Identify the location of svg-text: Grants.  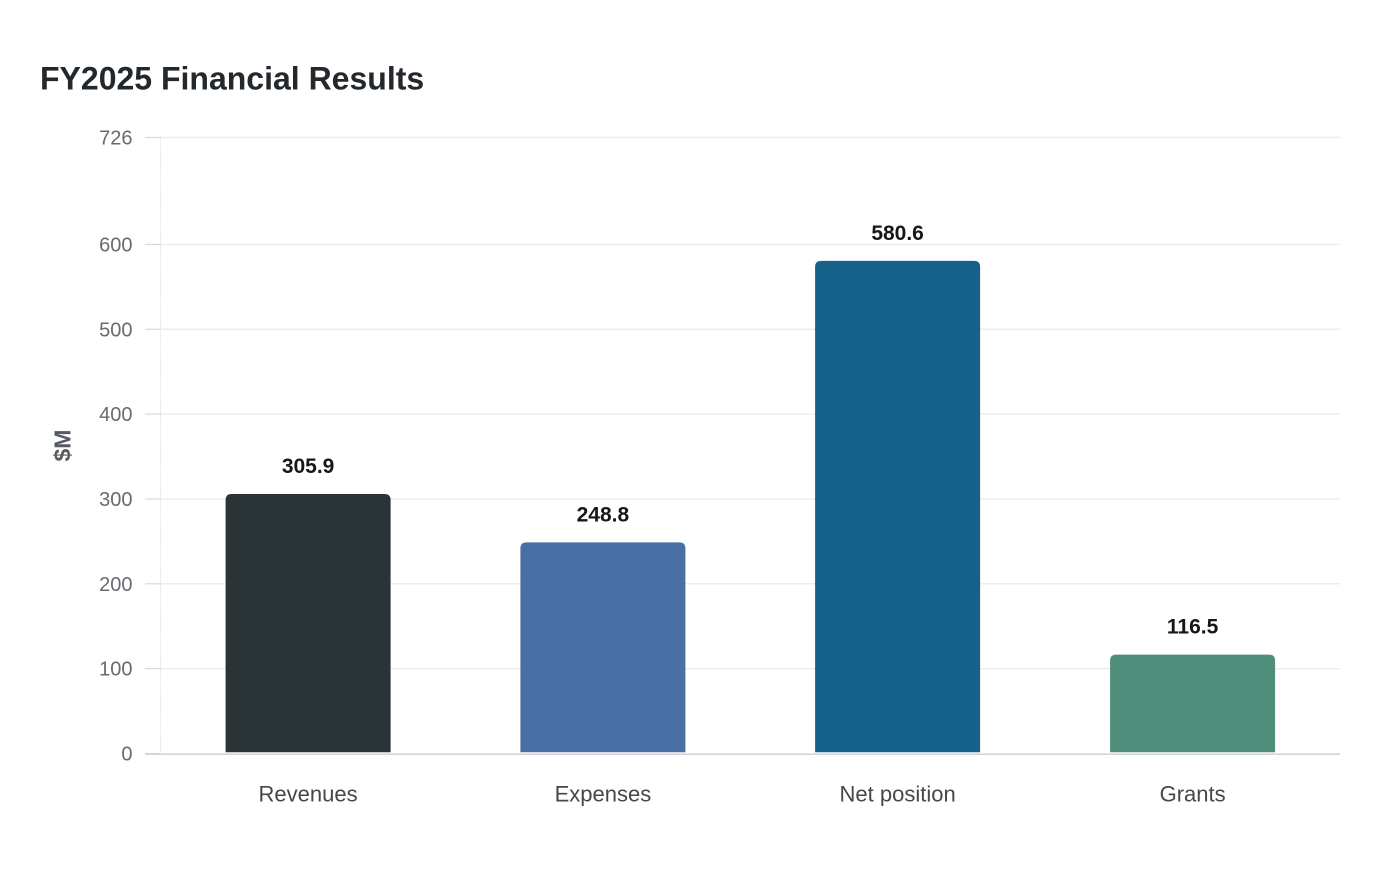
(1193, 793).